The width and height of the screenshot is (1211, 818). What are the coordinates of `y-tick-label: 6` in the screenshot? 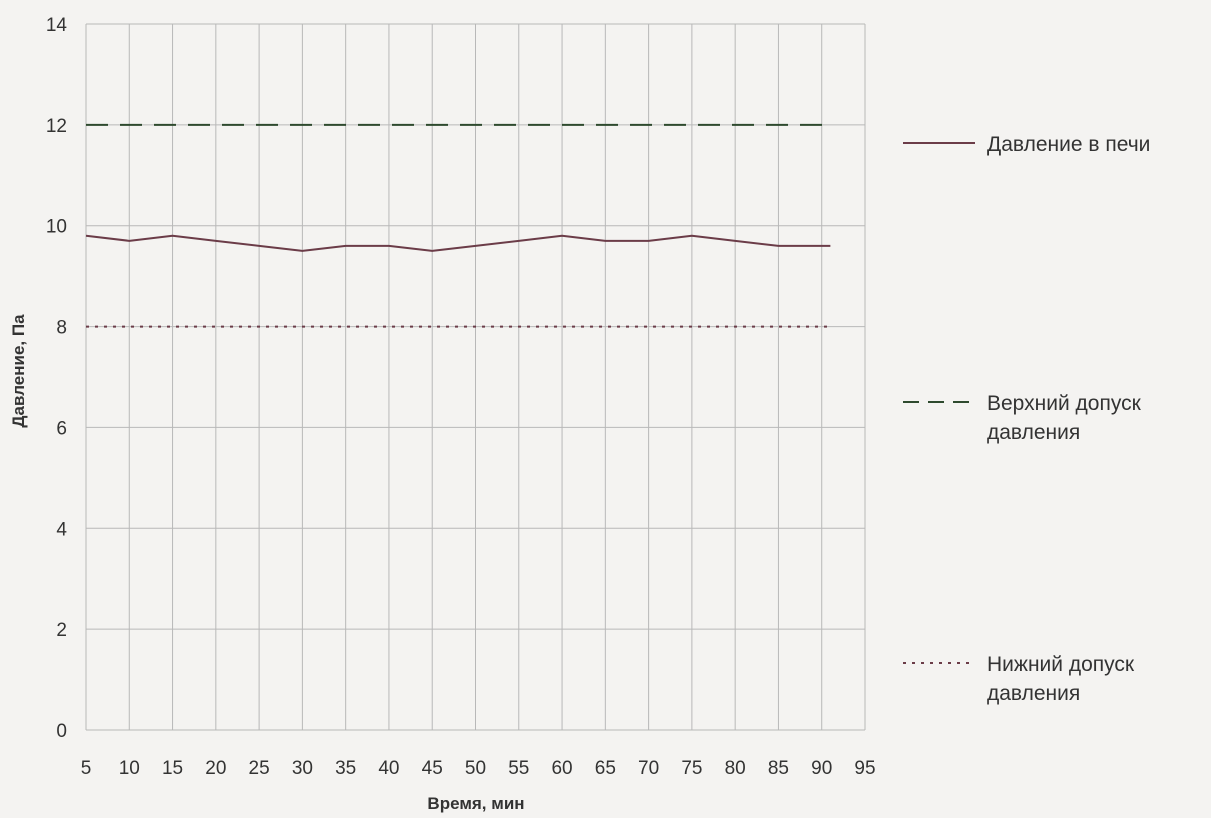 It's located at (61, 428).